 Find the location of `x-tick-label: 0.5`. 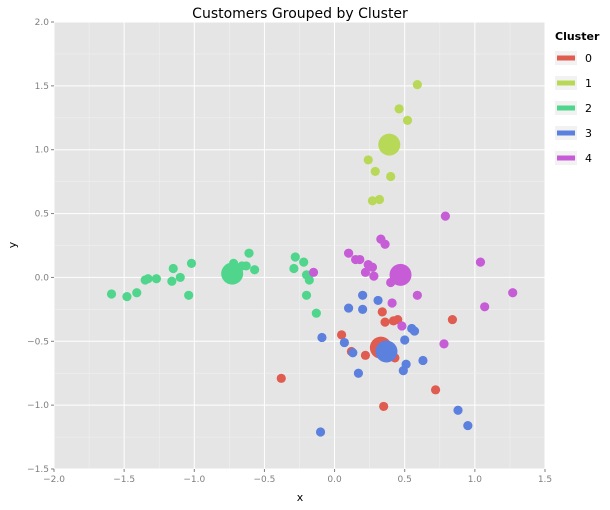

x-tick-label: 0.5 is located at coordinates (405, 480).